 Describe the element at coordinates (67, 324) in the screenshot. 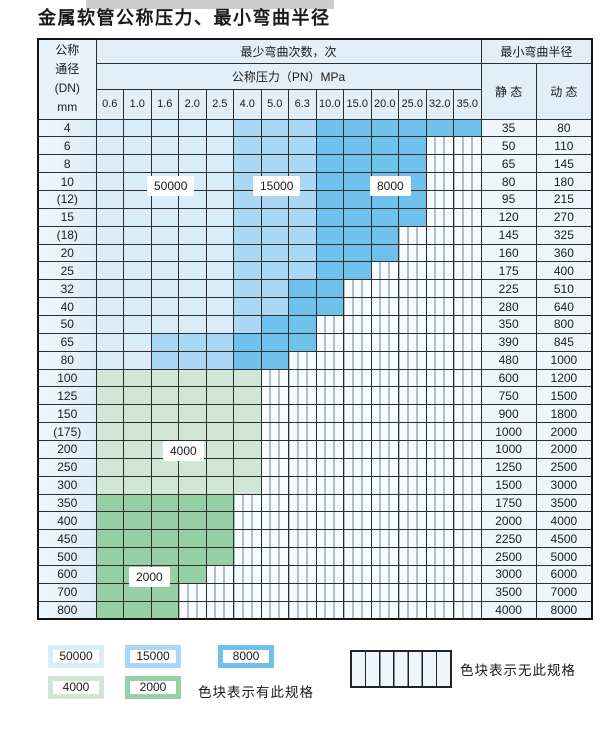

I see `dn-cell: 50` at that location.